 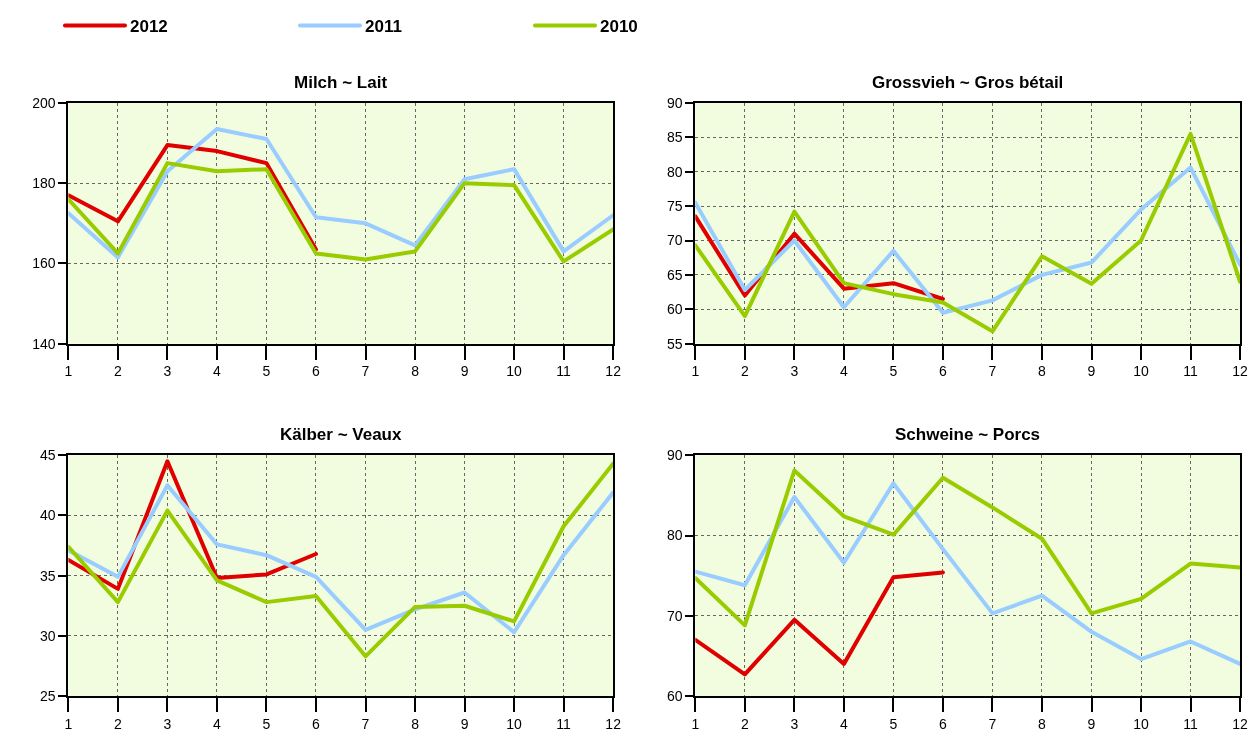 I want to click on legend-label: 2011, so click(x=383, y=27).